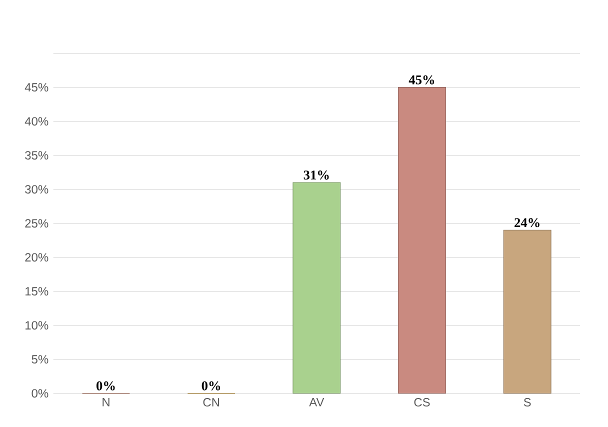 The image size is (608, 427). What do you see at coordinates (421, 80) in the screenshot?
I see `data-label: 45%` at bounding box center [421, 80].